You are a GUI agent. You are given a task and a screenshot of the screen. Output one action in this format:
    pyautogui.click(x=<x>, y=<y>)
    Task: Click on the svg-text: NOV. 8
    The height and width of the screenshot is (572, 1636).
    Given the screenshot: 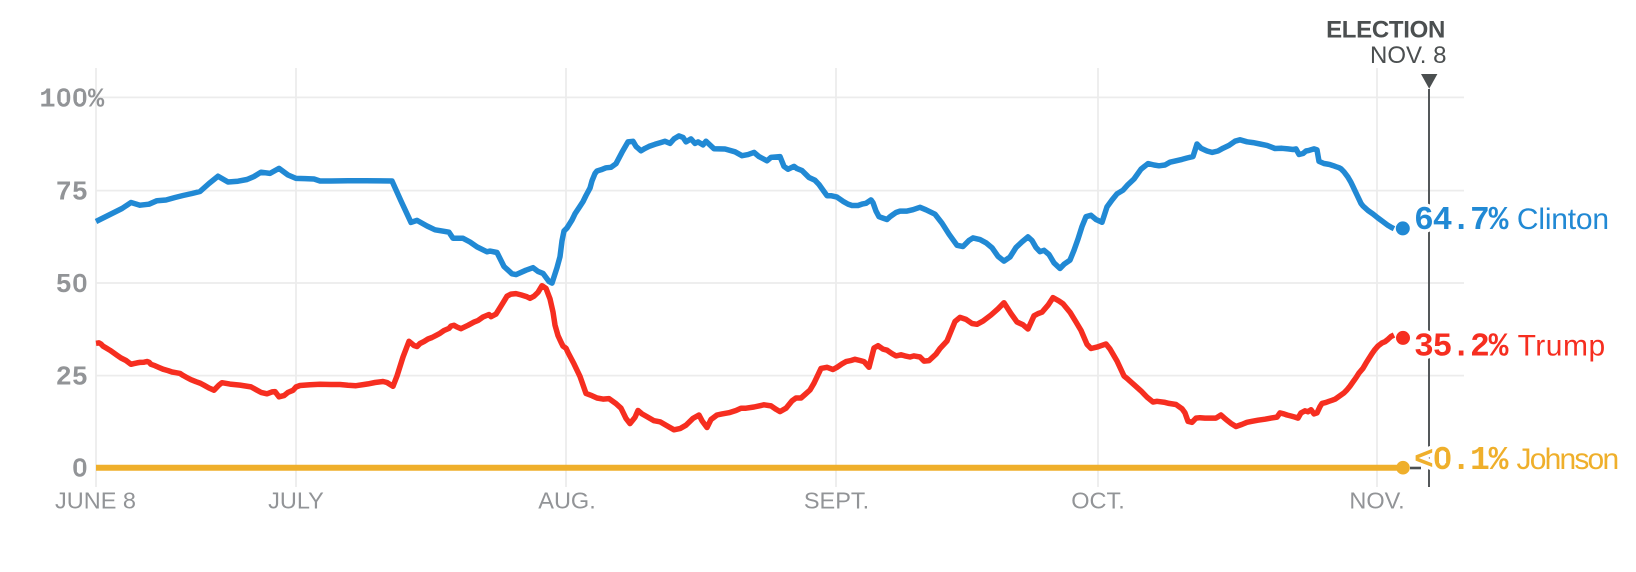 What is the action you would take?
    pyautogui.click(x=1408, y=55)
    